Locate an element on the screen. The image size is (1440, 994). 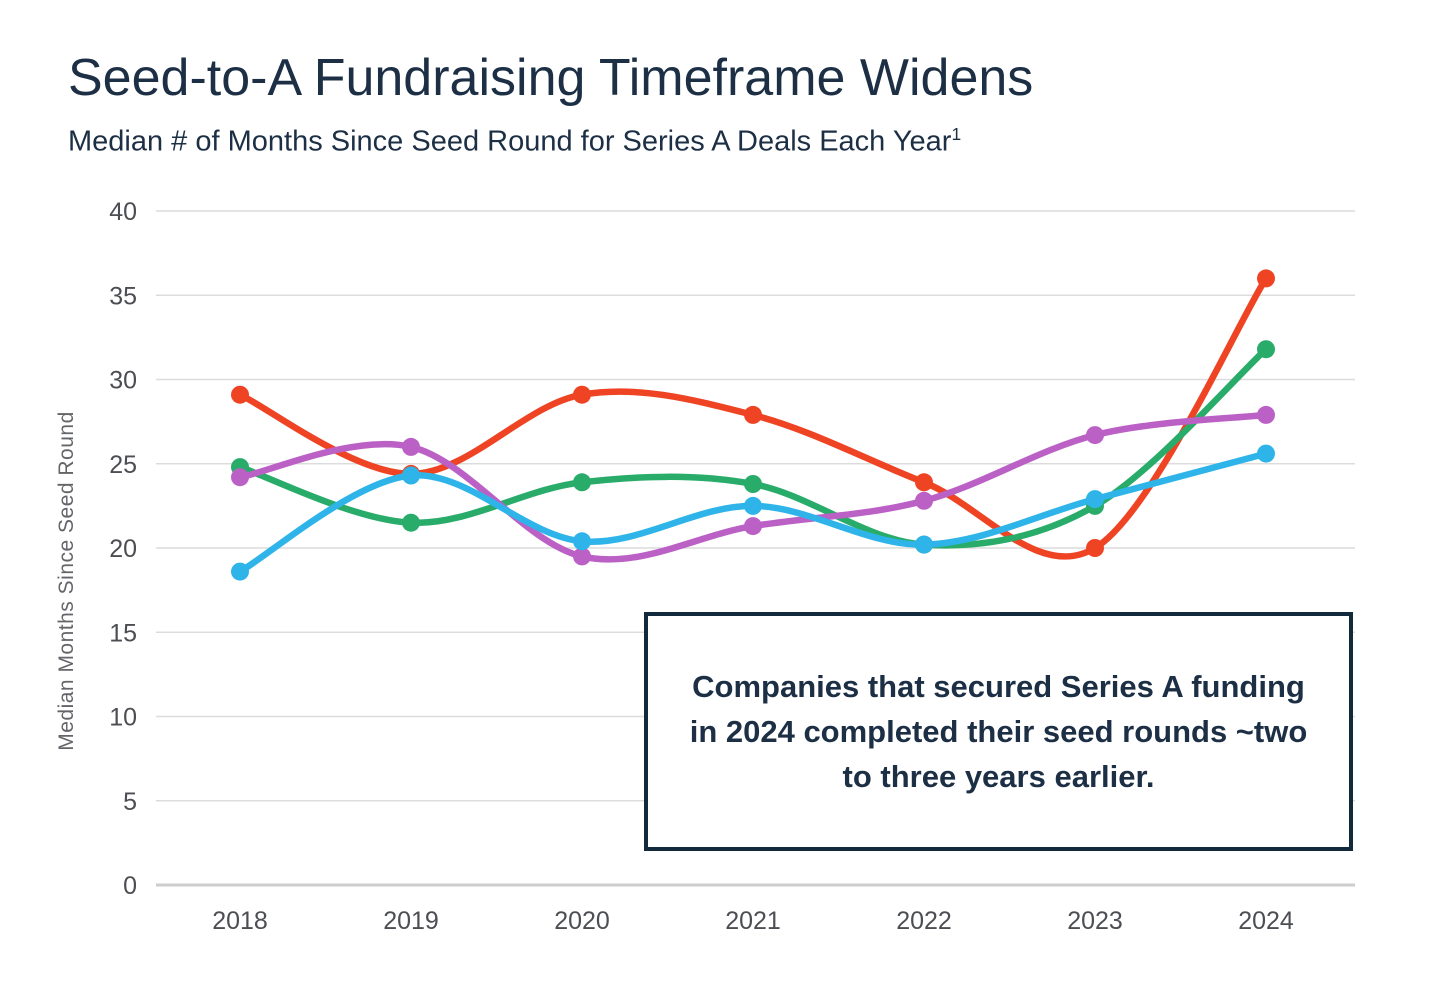
data-point-red-2023 is located at coordinates (1095, 548).